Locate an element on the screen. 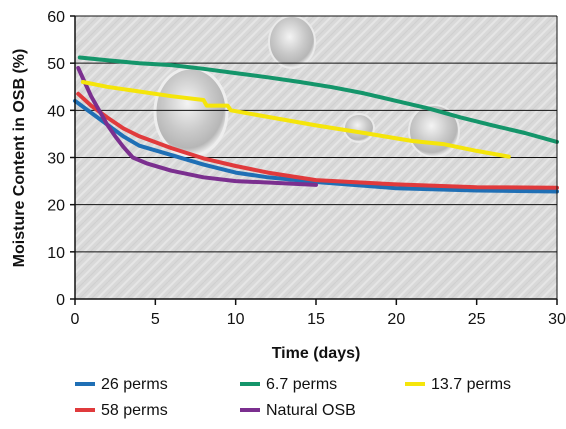  y-tick-label: 10 is located at coordinates (56, 253).